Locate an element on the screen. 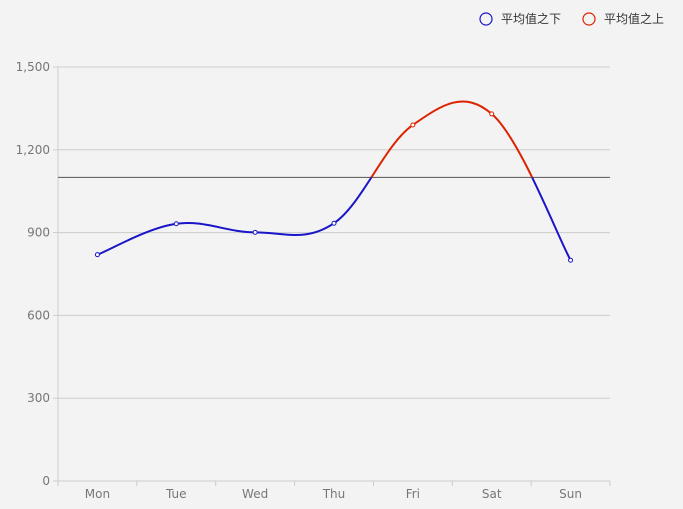 This screenshot has width=683, height=509. x-tick-label: Sun is located at coordinates (570, 494).